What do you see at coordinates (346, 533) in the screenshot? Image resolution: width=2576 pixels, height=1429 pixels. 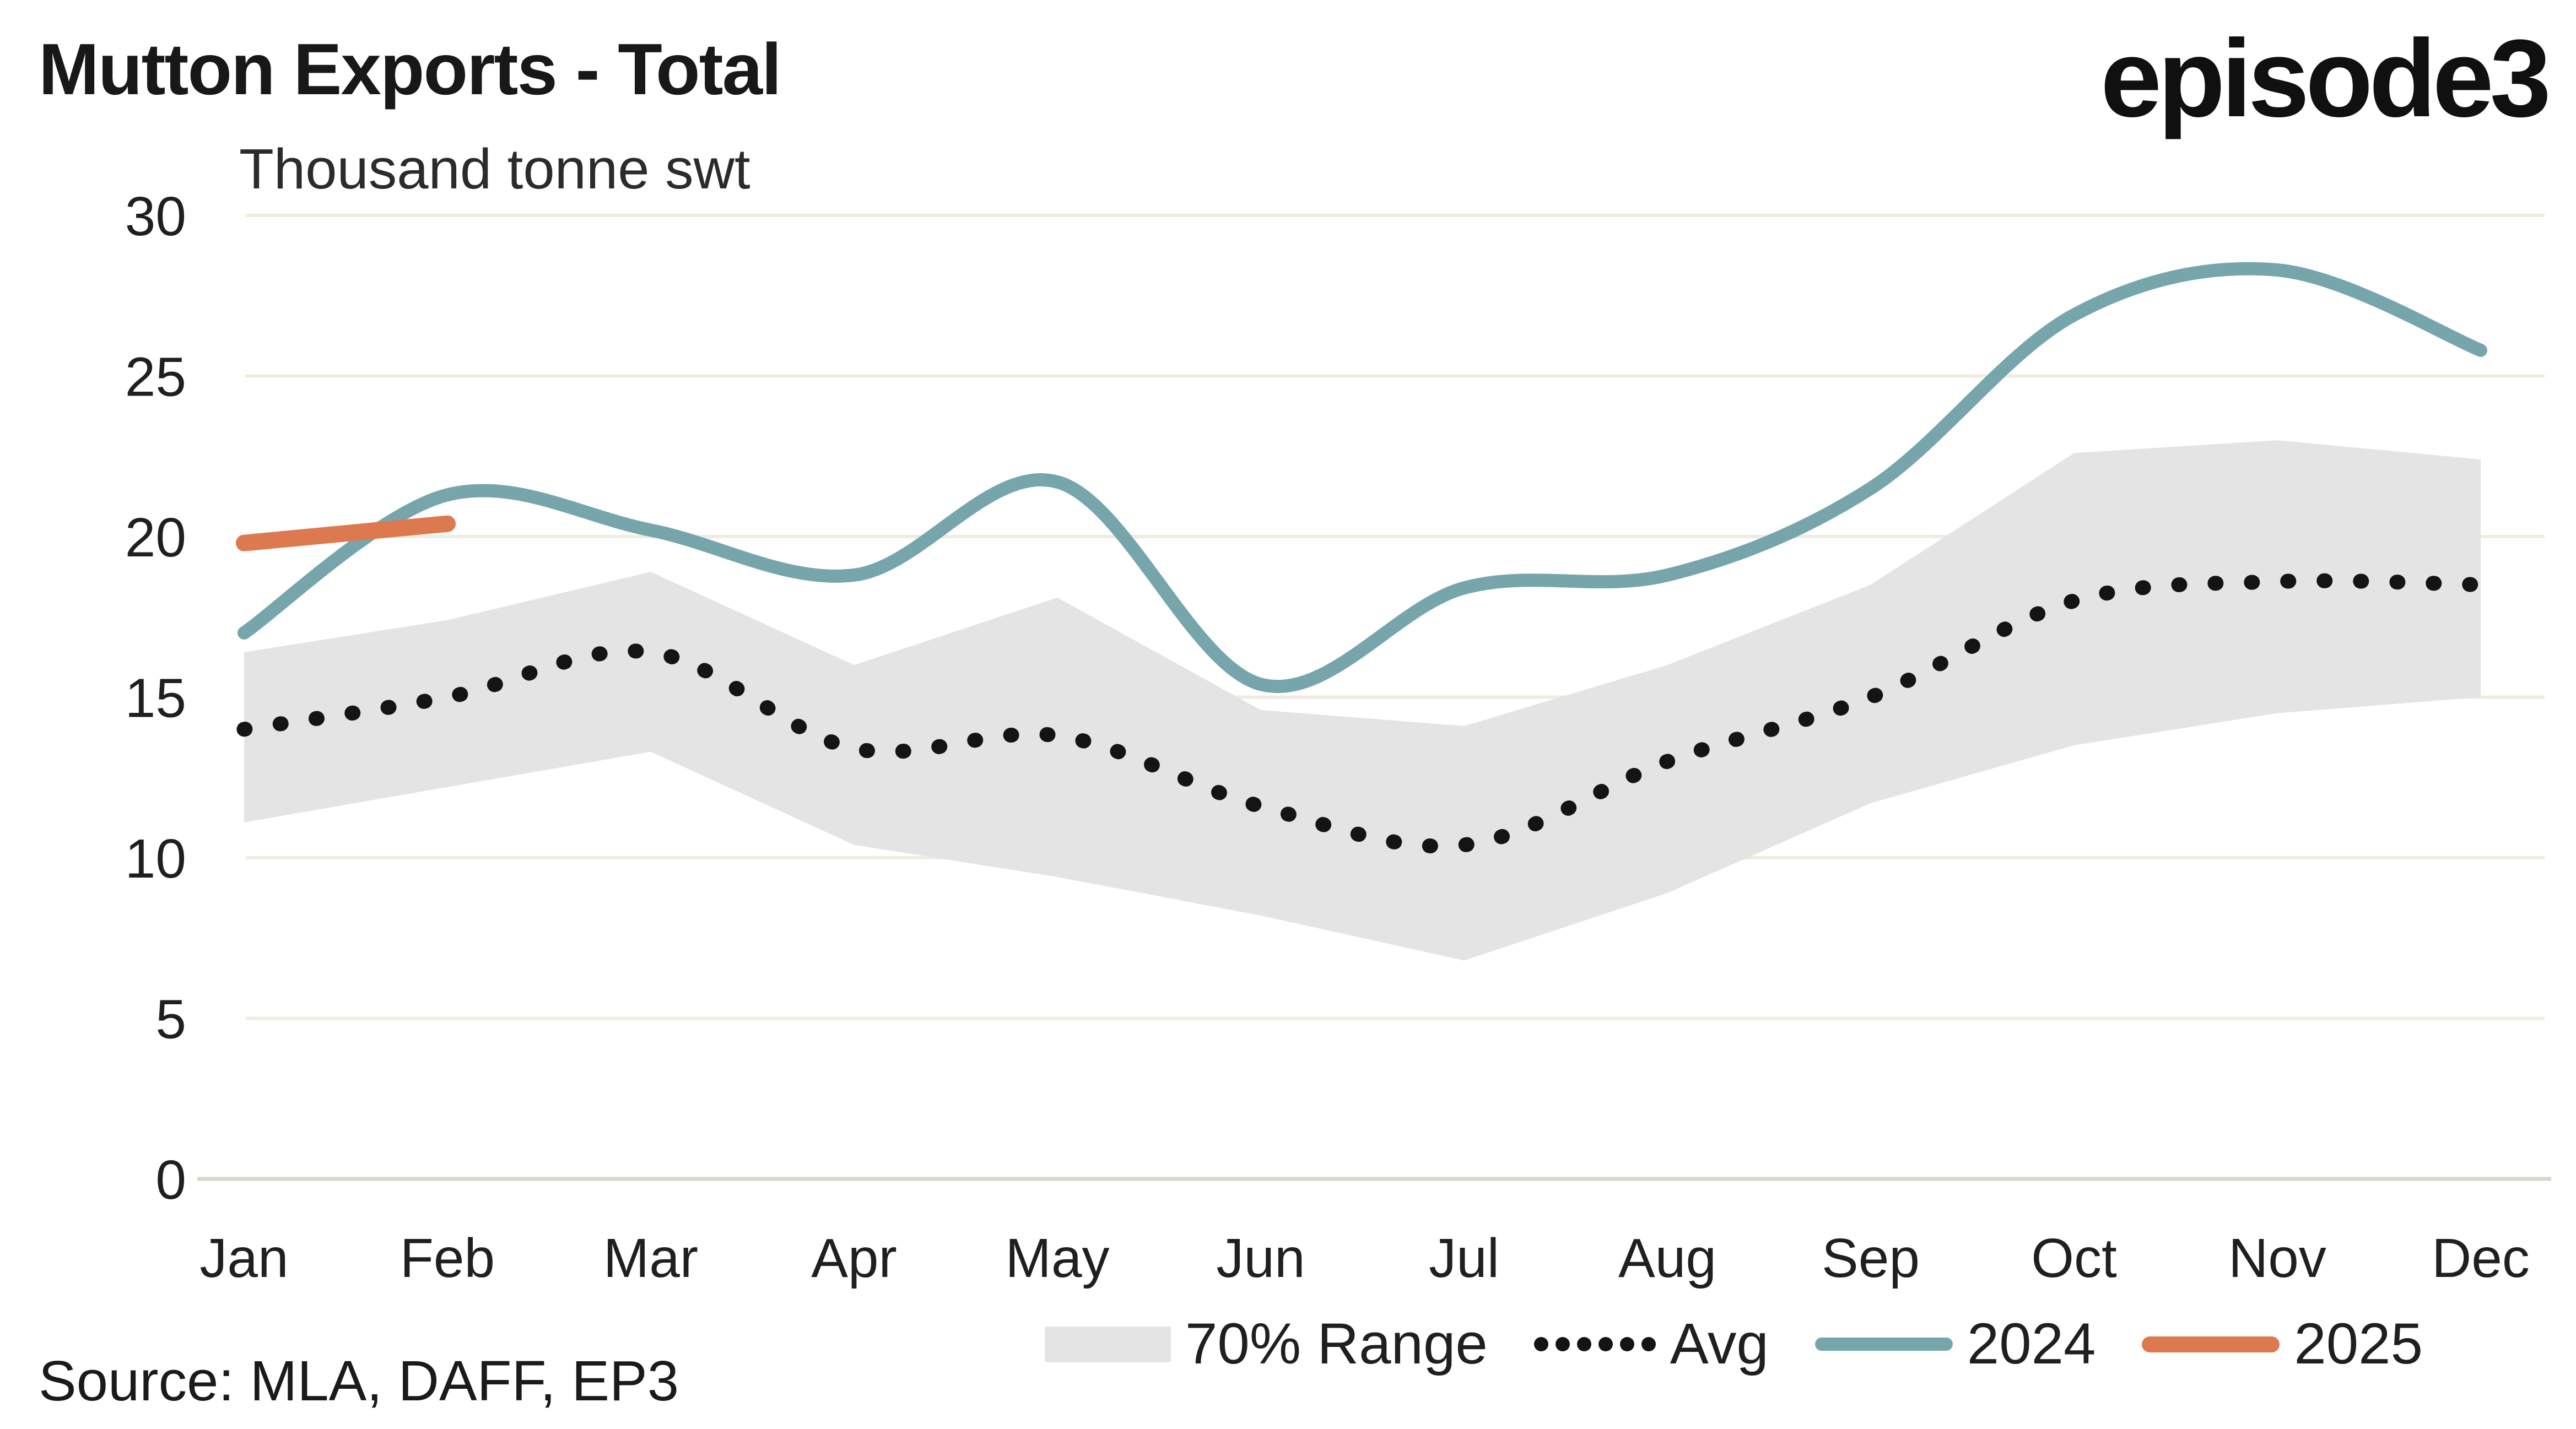 I see `line-2025` at bounding box center [346, 533].